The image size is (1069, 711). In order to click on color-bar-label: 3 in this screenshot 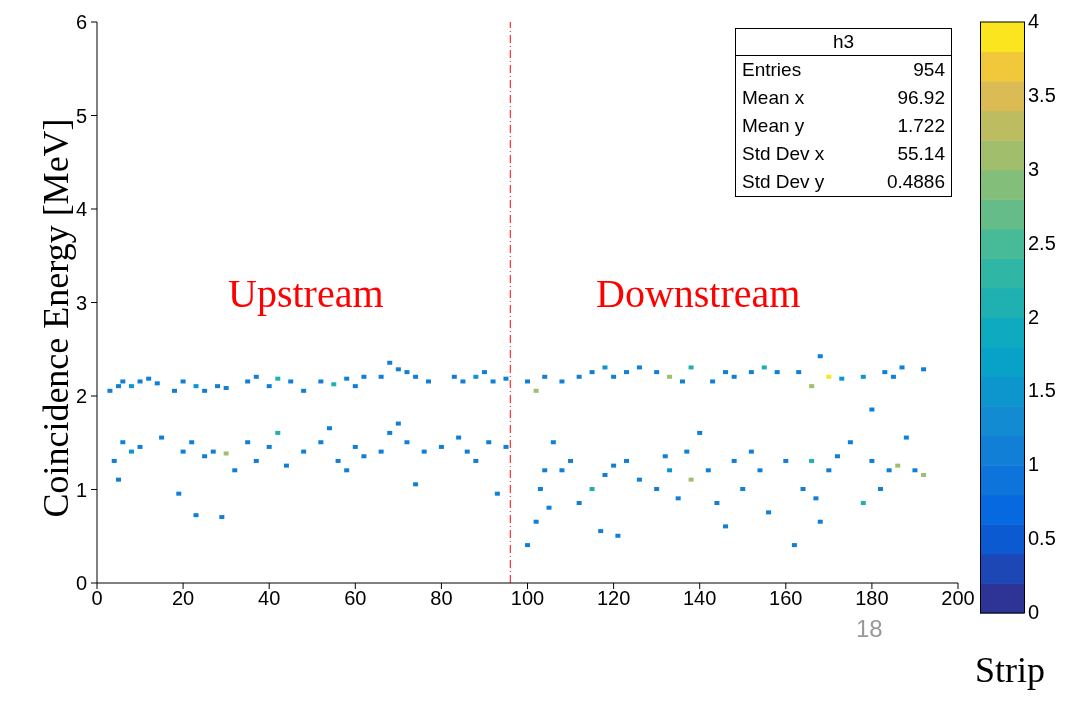, I will do `click(1034, 169)`.